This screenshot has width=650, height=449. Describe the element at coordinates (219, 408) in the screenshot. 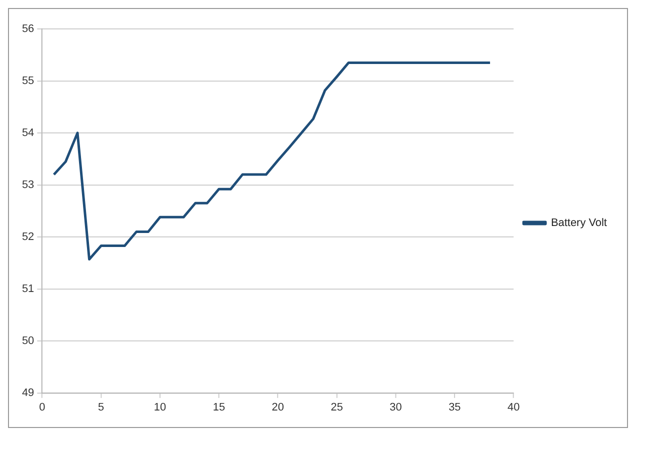

I see `x-tick-label: 15` at that location.